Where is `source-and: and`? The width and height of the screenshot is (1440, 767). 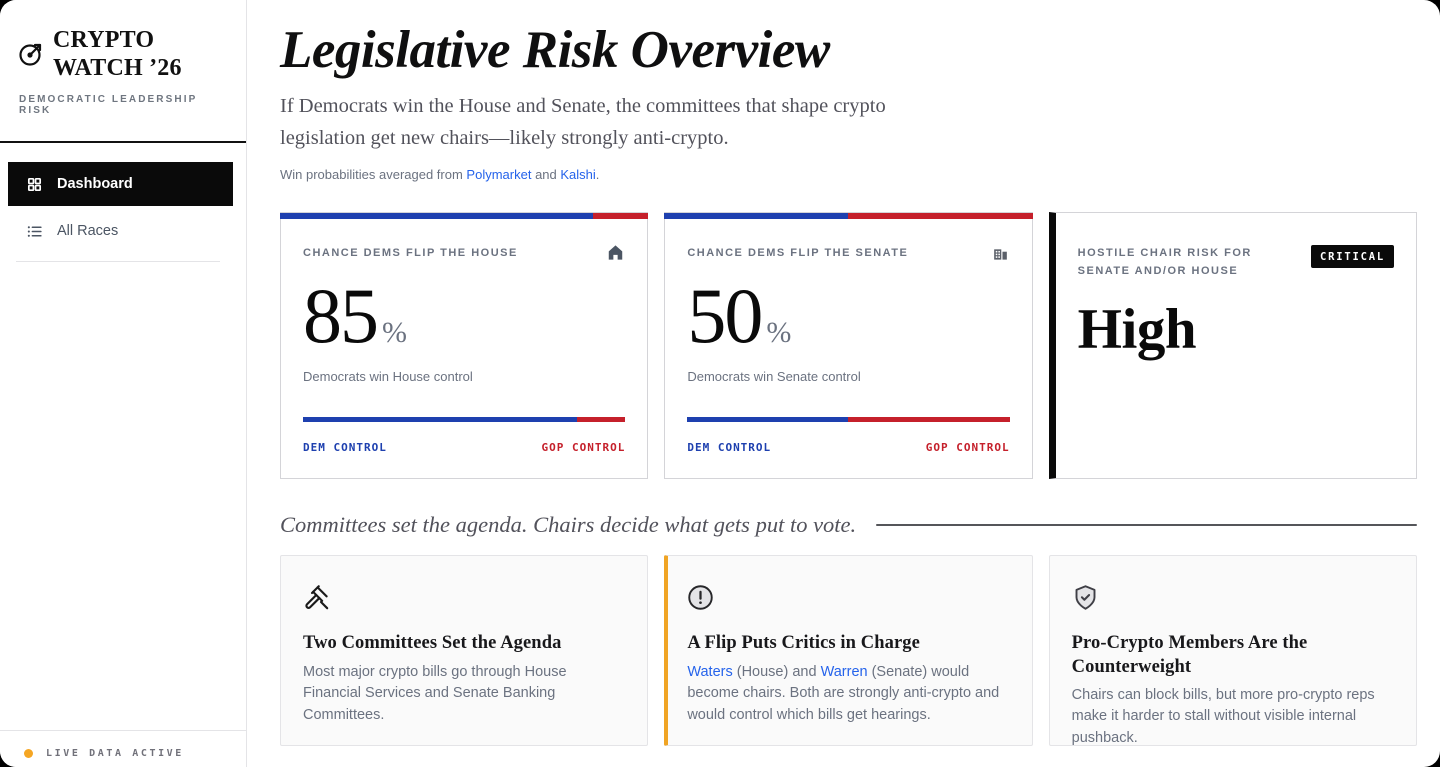
source-and: and is located at coordinates (546, 175).